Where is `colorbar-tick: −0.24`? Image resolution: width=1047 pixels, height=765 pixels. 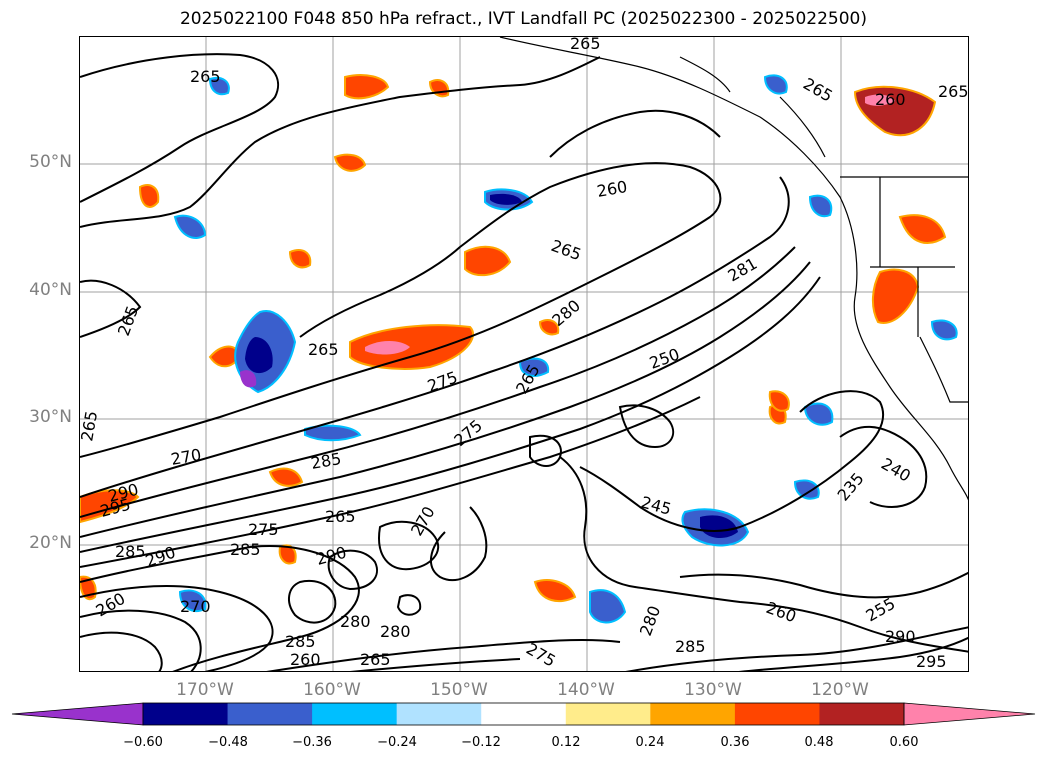
colorbar-tick: −0.24 is located at coordinates (397, 742).